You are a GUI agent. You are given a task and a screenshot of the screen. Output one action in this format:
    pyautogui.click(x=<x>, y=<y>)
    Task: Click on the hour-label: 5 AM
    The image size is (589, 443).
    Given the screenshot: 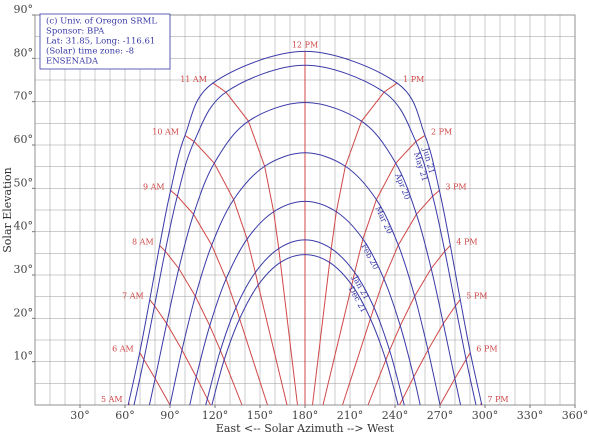 What is the action you would take?
    pyautogui.click(x=112, y=399)
    